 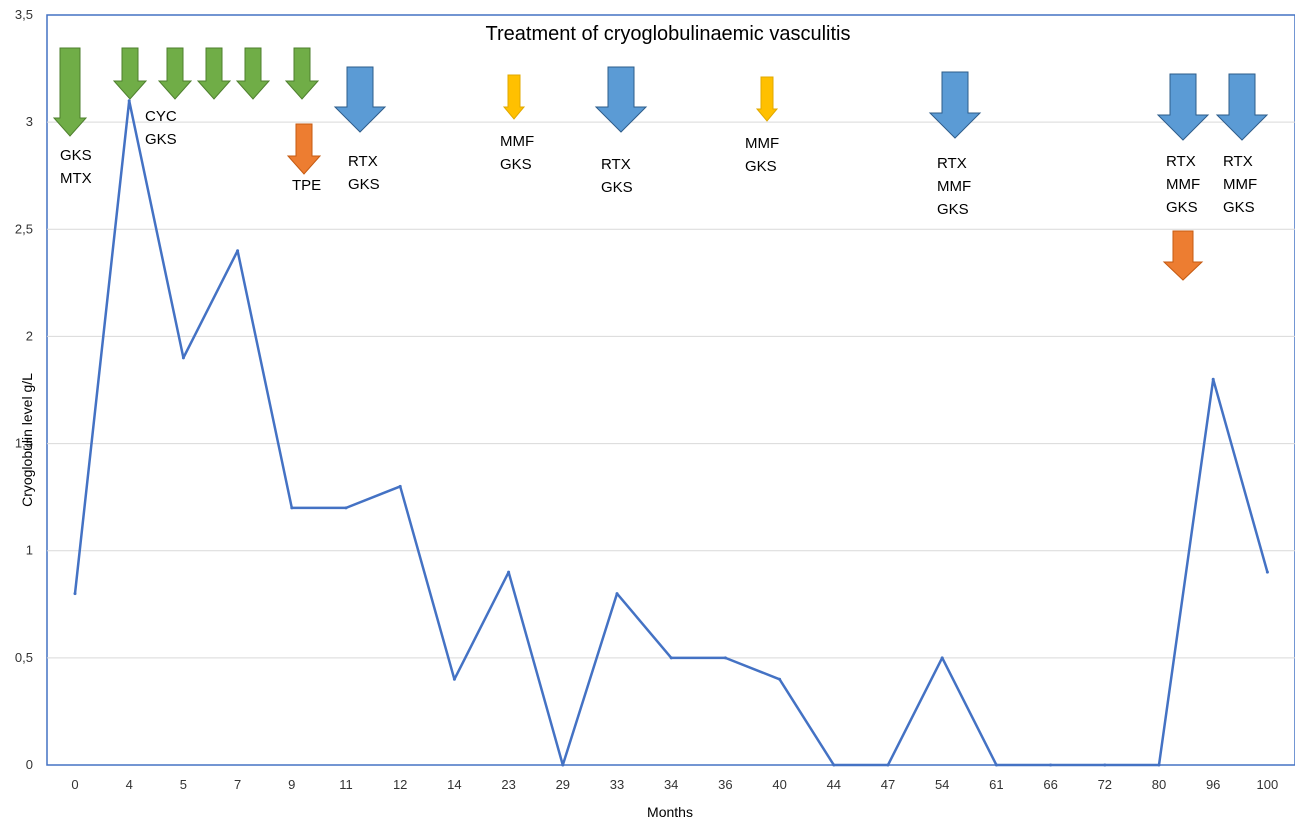 I want to click on x-tick-label: 40, so click(x=779, y=784).